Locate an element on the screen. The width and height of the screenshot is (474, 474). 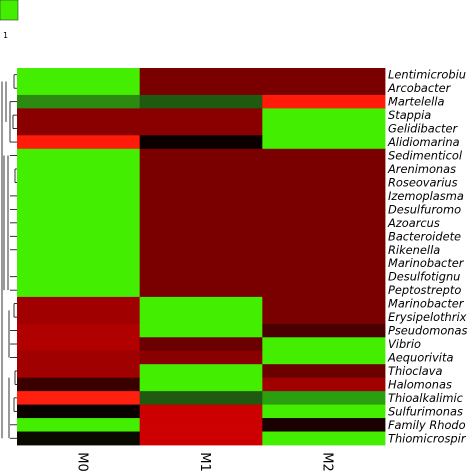
column-label: M1 is located at coordinates (204, 462).